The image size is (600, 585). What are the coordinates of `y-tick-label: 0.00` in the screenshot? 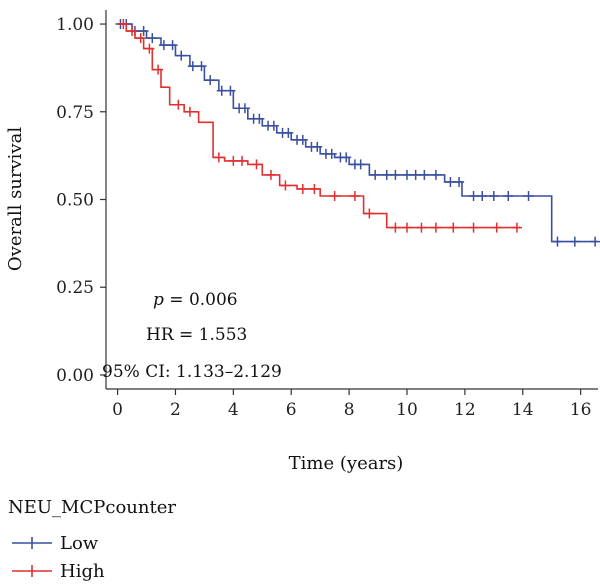 It's located at (75, 376).